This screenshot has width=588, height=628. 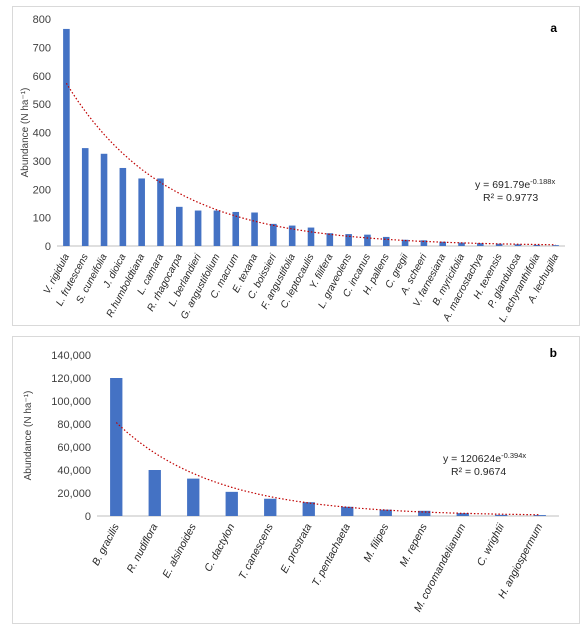 I want to click on r-squared: R² = 0.9773, so click(x=510, y=198).